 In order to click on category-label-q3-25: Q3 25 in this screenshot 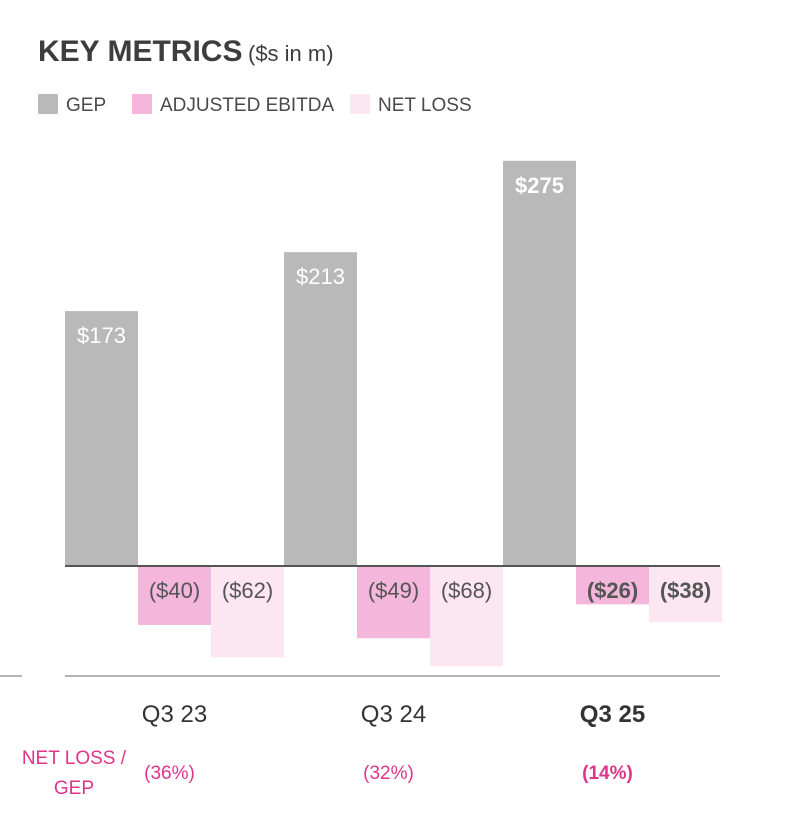, I will do `click(612, 714)`.